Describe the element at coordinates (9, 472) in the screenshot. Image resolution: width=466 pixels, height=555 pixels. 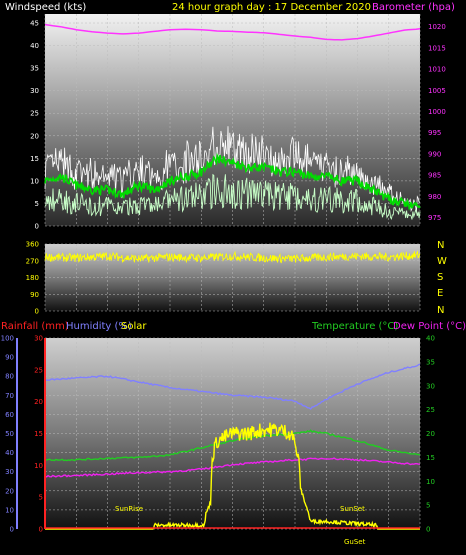
I see `hum-ytick-30: 30` at that location.